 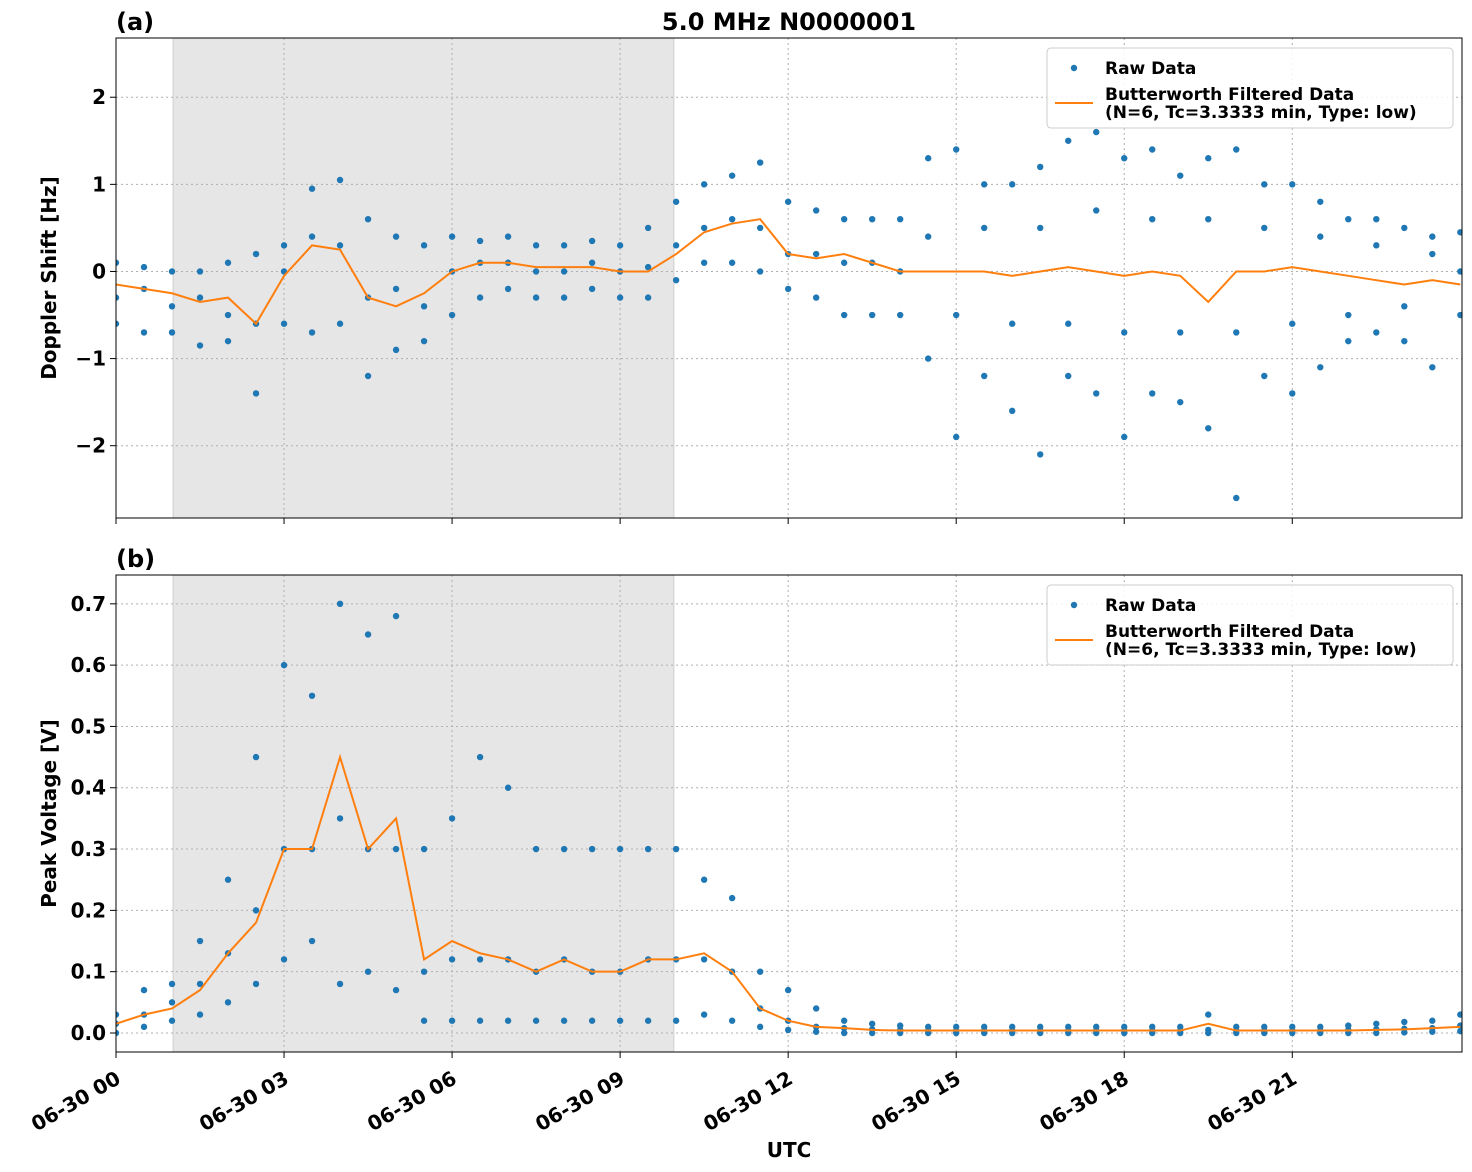 I want to click on y-tick-label: −2, so click(x=90, y=446).